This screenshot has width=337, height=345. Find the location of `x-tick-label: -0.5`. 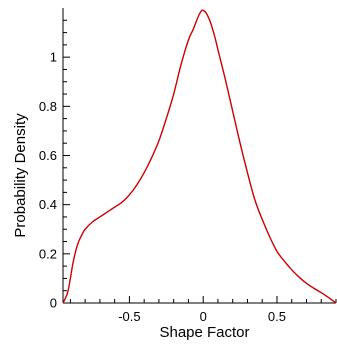

x-tick-label: -0.5 is located at coordinates (129, 316).